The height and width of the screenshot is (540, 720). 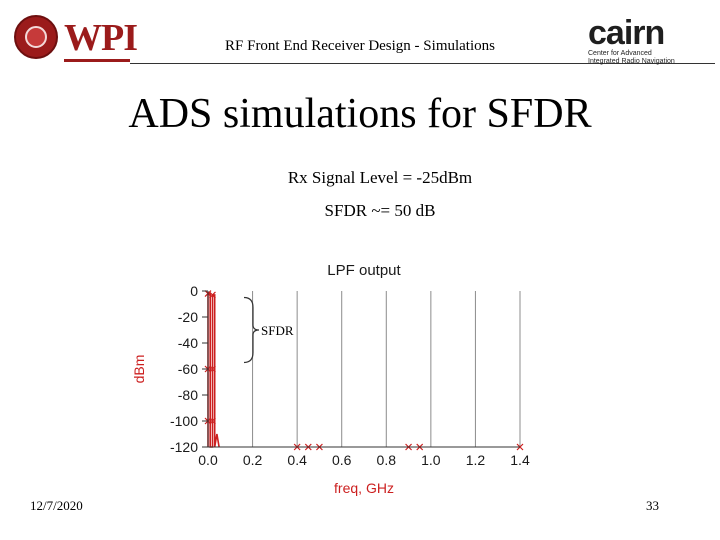 I want to click on chart-title: LPF output, so click(x=364, y=270).